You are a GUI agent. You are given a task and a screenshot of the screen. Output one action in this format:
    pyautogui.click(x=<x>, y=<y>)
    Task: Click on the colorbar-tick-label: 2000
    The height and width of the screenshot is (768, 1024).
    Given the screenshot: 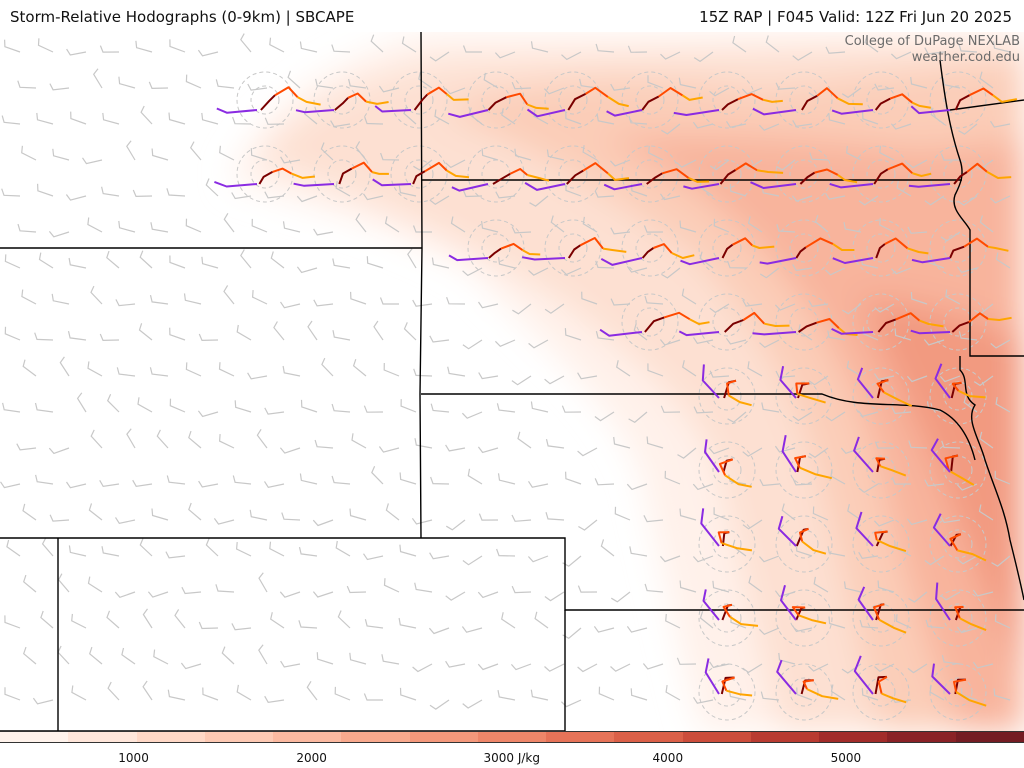 What is the action you would take?
    pyautogui.click(x=311, y=758)
    